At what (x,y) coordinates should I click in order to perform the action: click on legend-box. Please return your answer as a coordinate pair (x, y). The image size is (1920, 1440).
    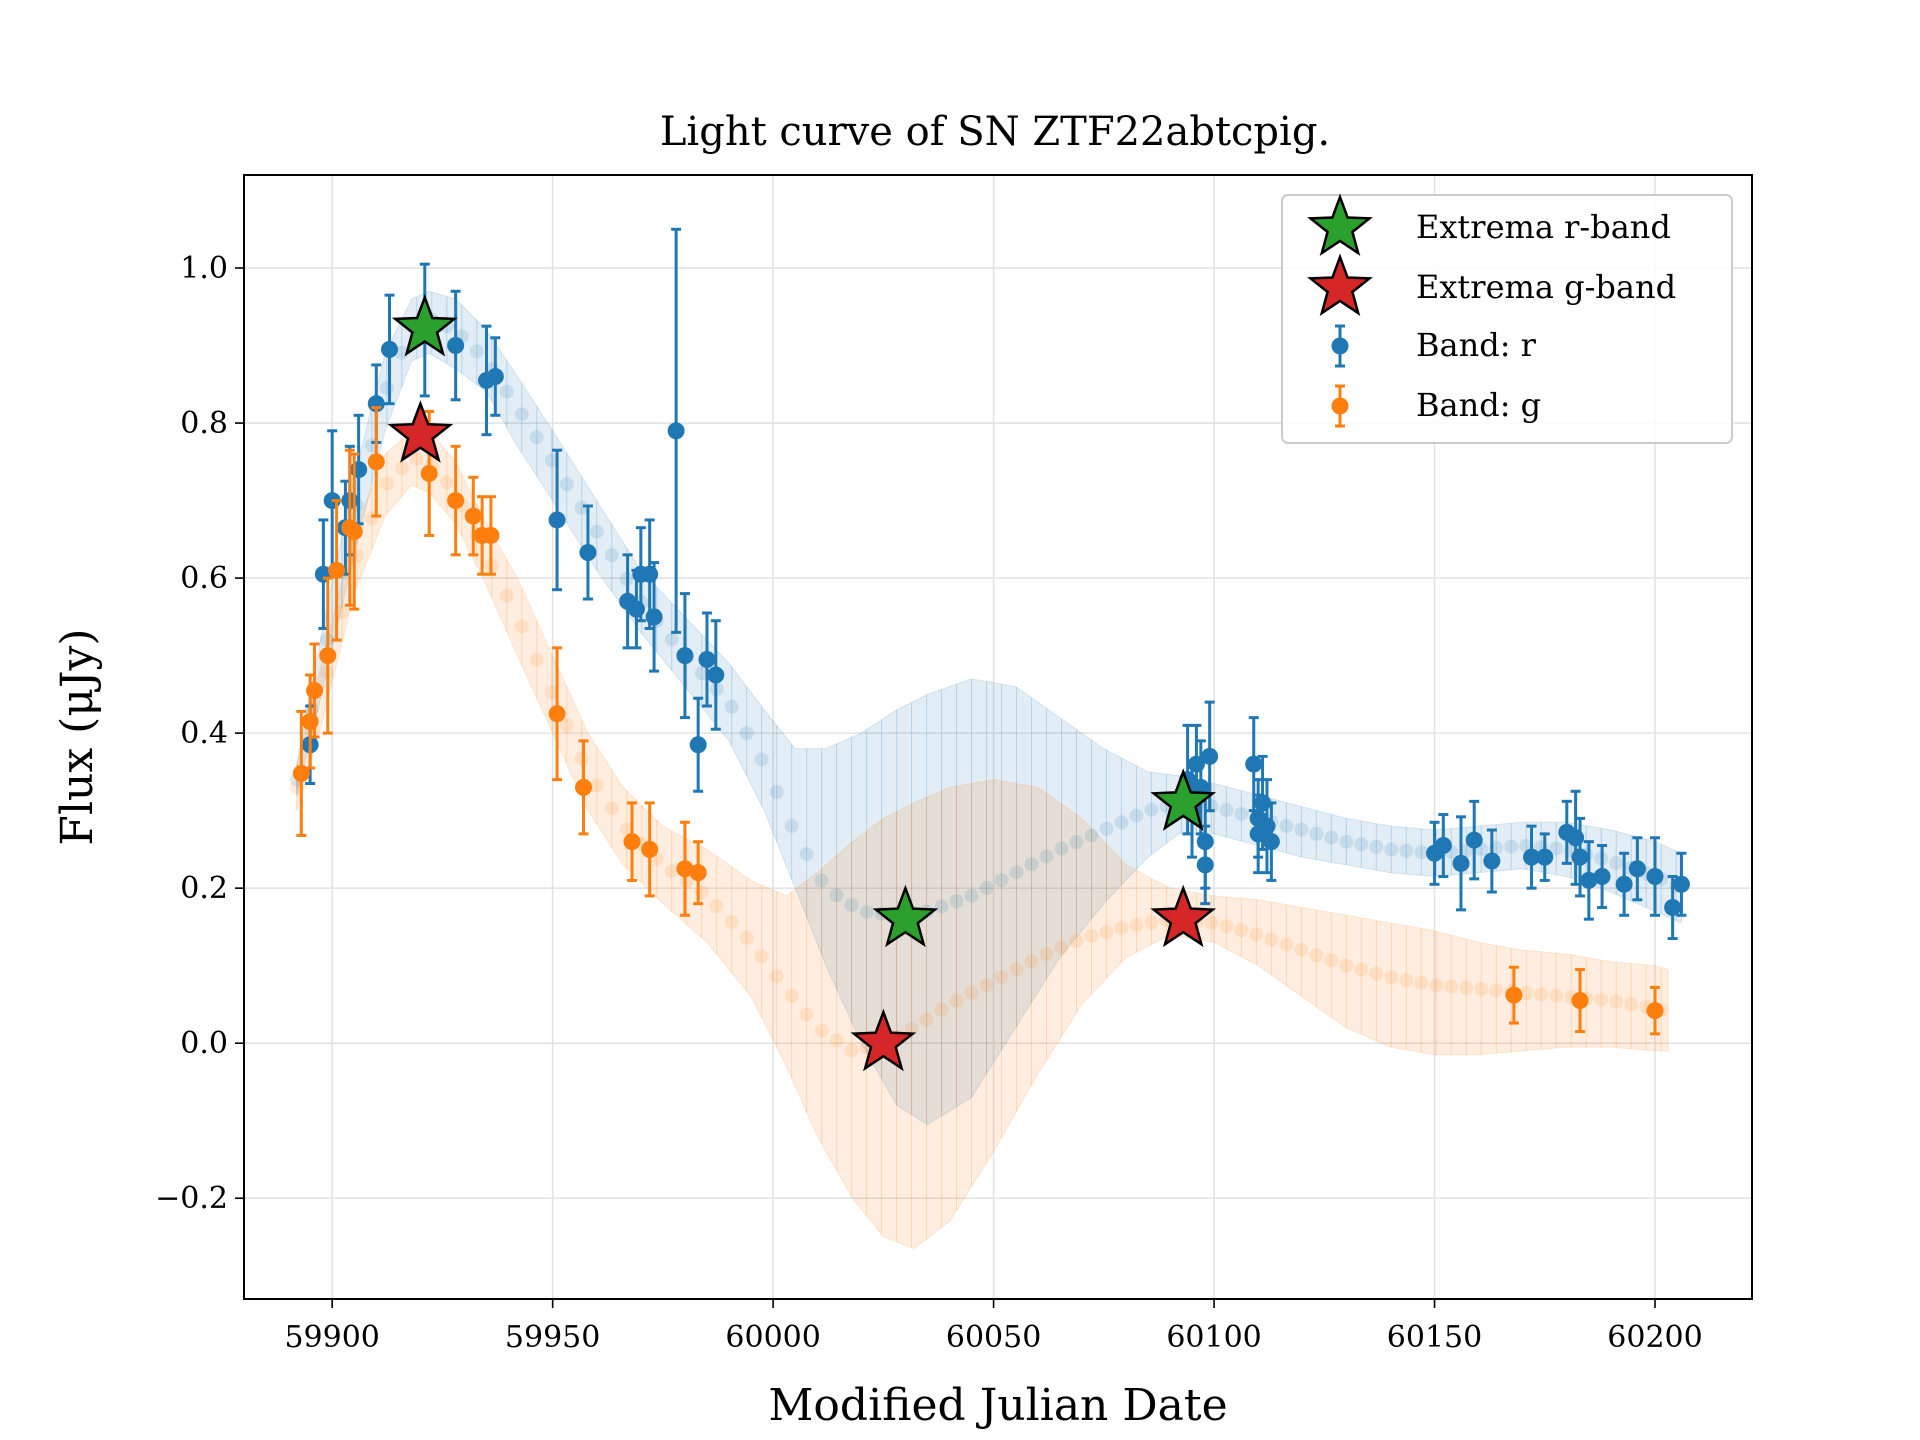
    Looking at the image, I should click on (1507, 319).